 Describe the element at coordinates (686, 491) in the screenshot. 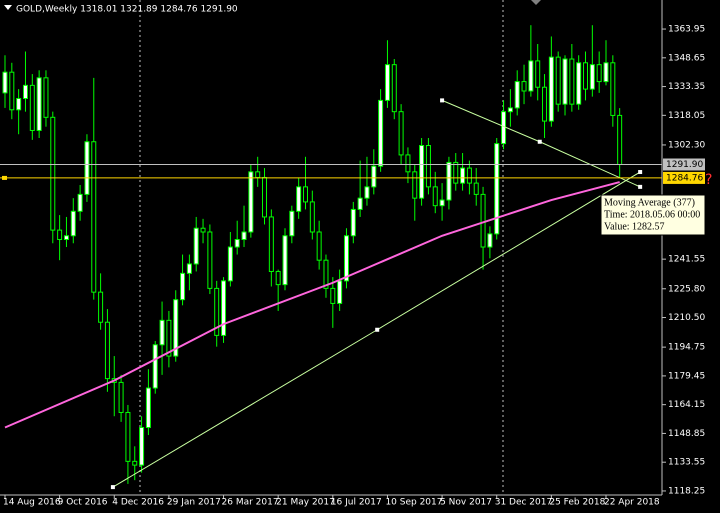

I see `y-tick-label: 1118.25` at that location.